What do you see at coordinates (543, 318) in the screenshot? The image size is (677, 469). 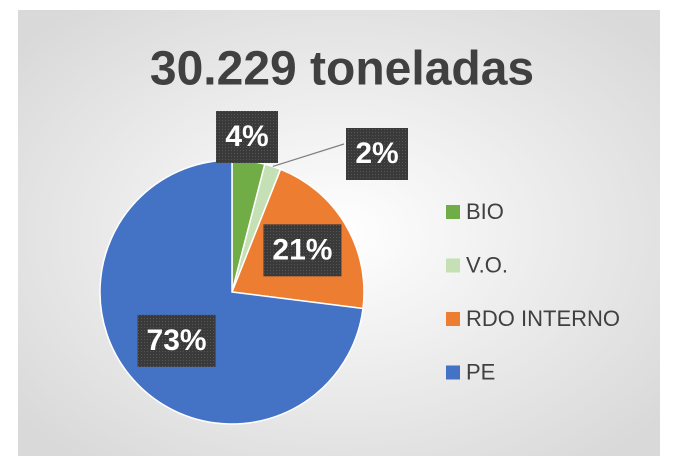 I see `legend-label: RDO INTERNO` at bounding box center [543, 318].